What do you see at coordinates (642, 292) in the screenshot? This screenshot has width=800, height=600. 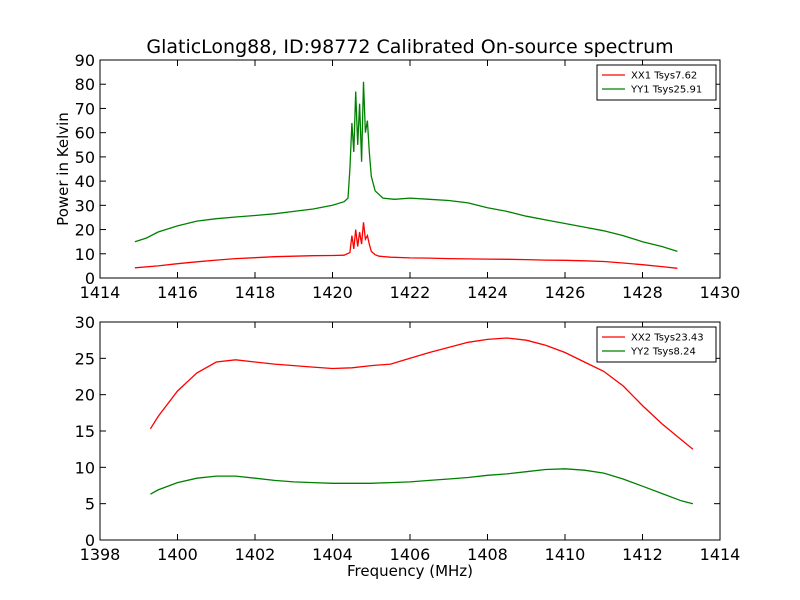 I see `x-tick-label: 1428` at bounding box center [642, 292].